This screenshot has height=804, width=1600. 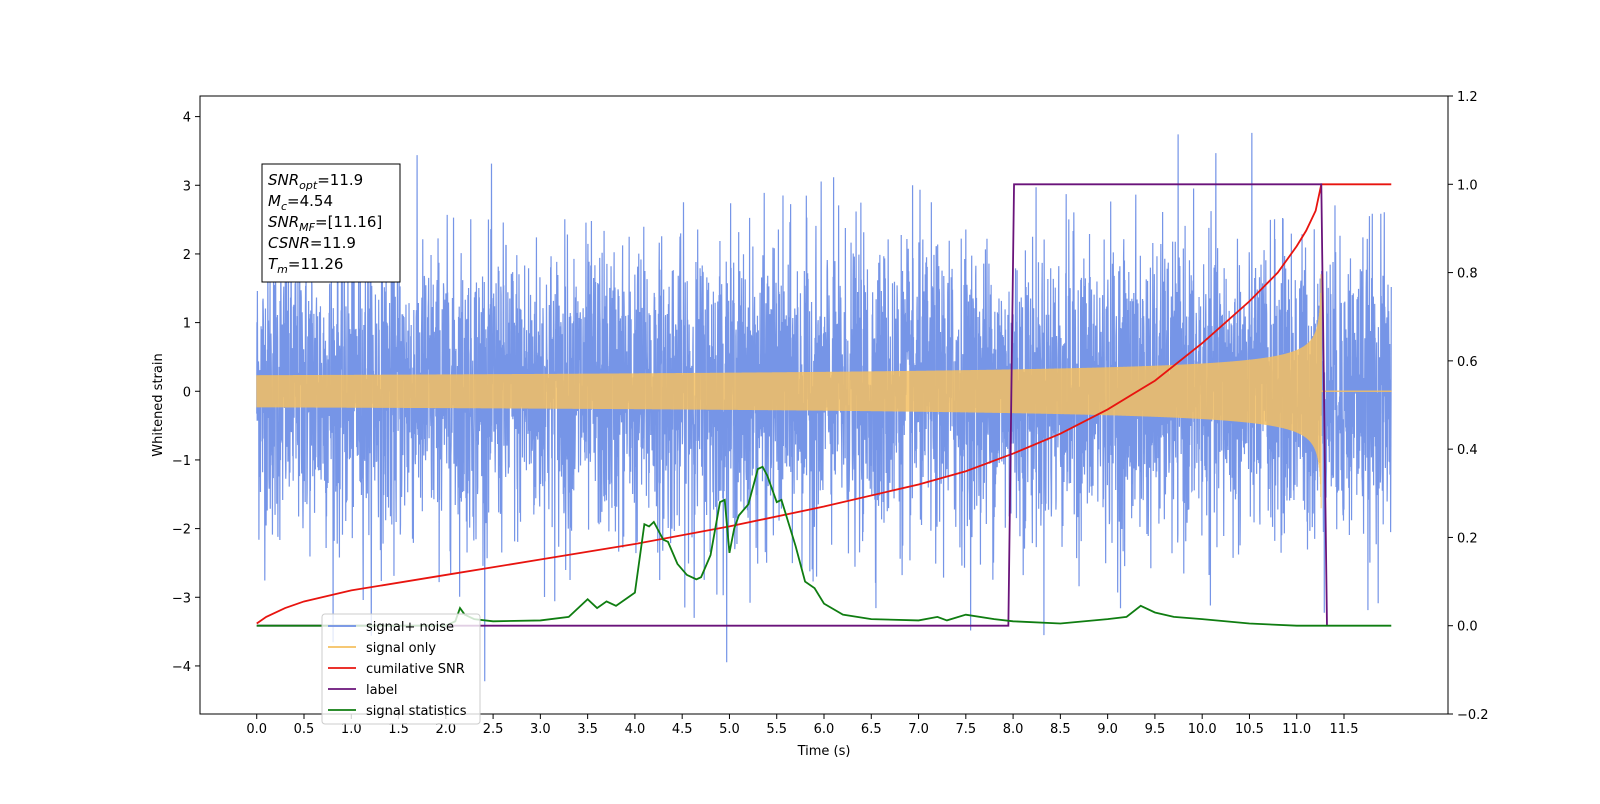 I want to click on info-line: SNRopt=11.9, so click(x=315, y=181).